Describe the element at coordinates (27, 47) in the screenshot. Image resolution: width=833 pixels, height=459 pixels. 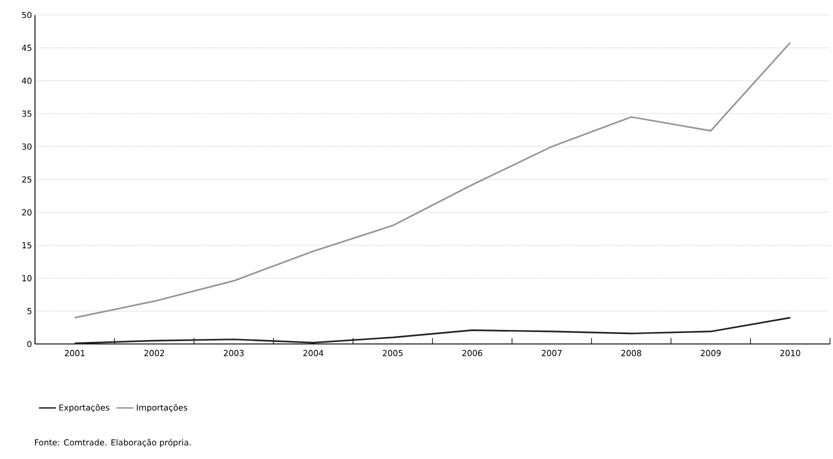
I see `y-tick-label: 45` at that location.